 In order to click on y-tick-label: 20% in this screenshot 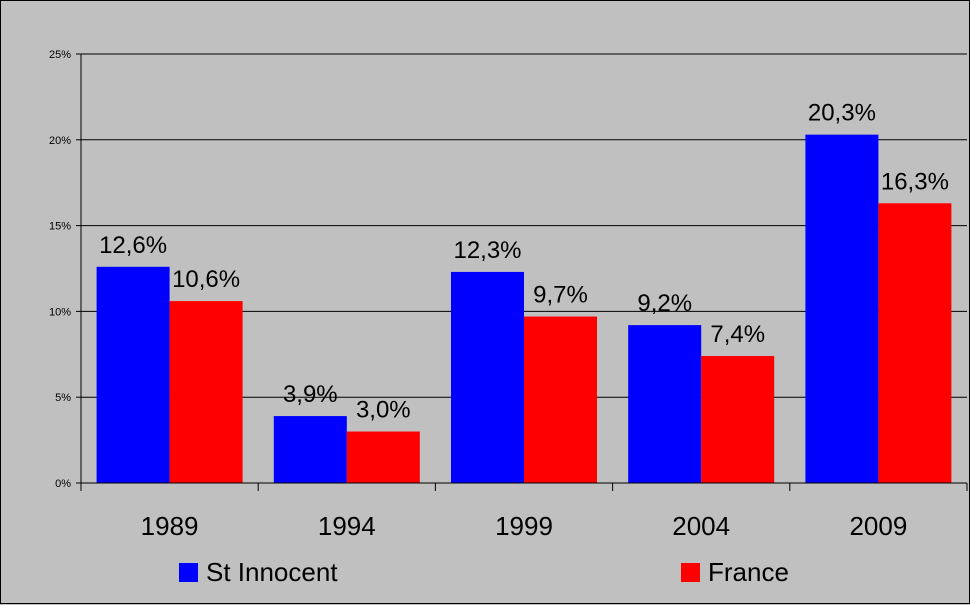, I will do `click(60, 141)`.